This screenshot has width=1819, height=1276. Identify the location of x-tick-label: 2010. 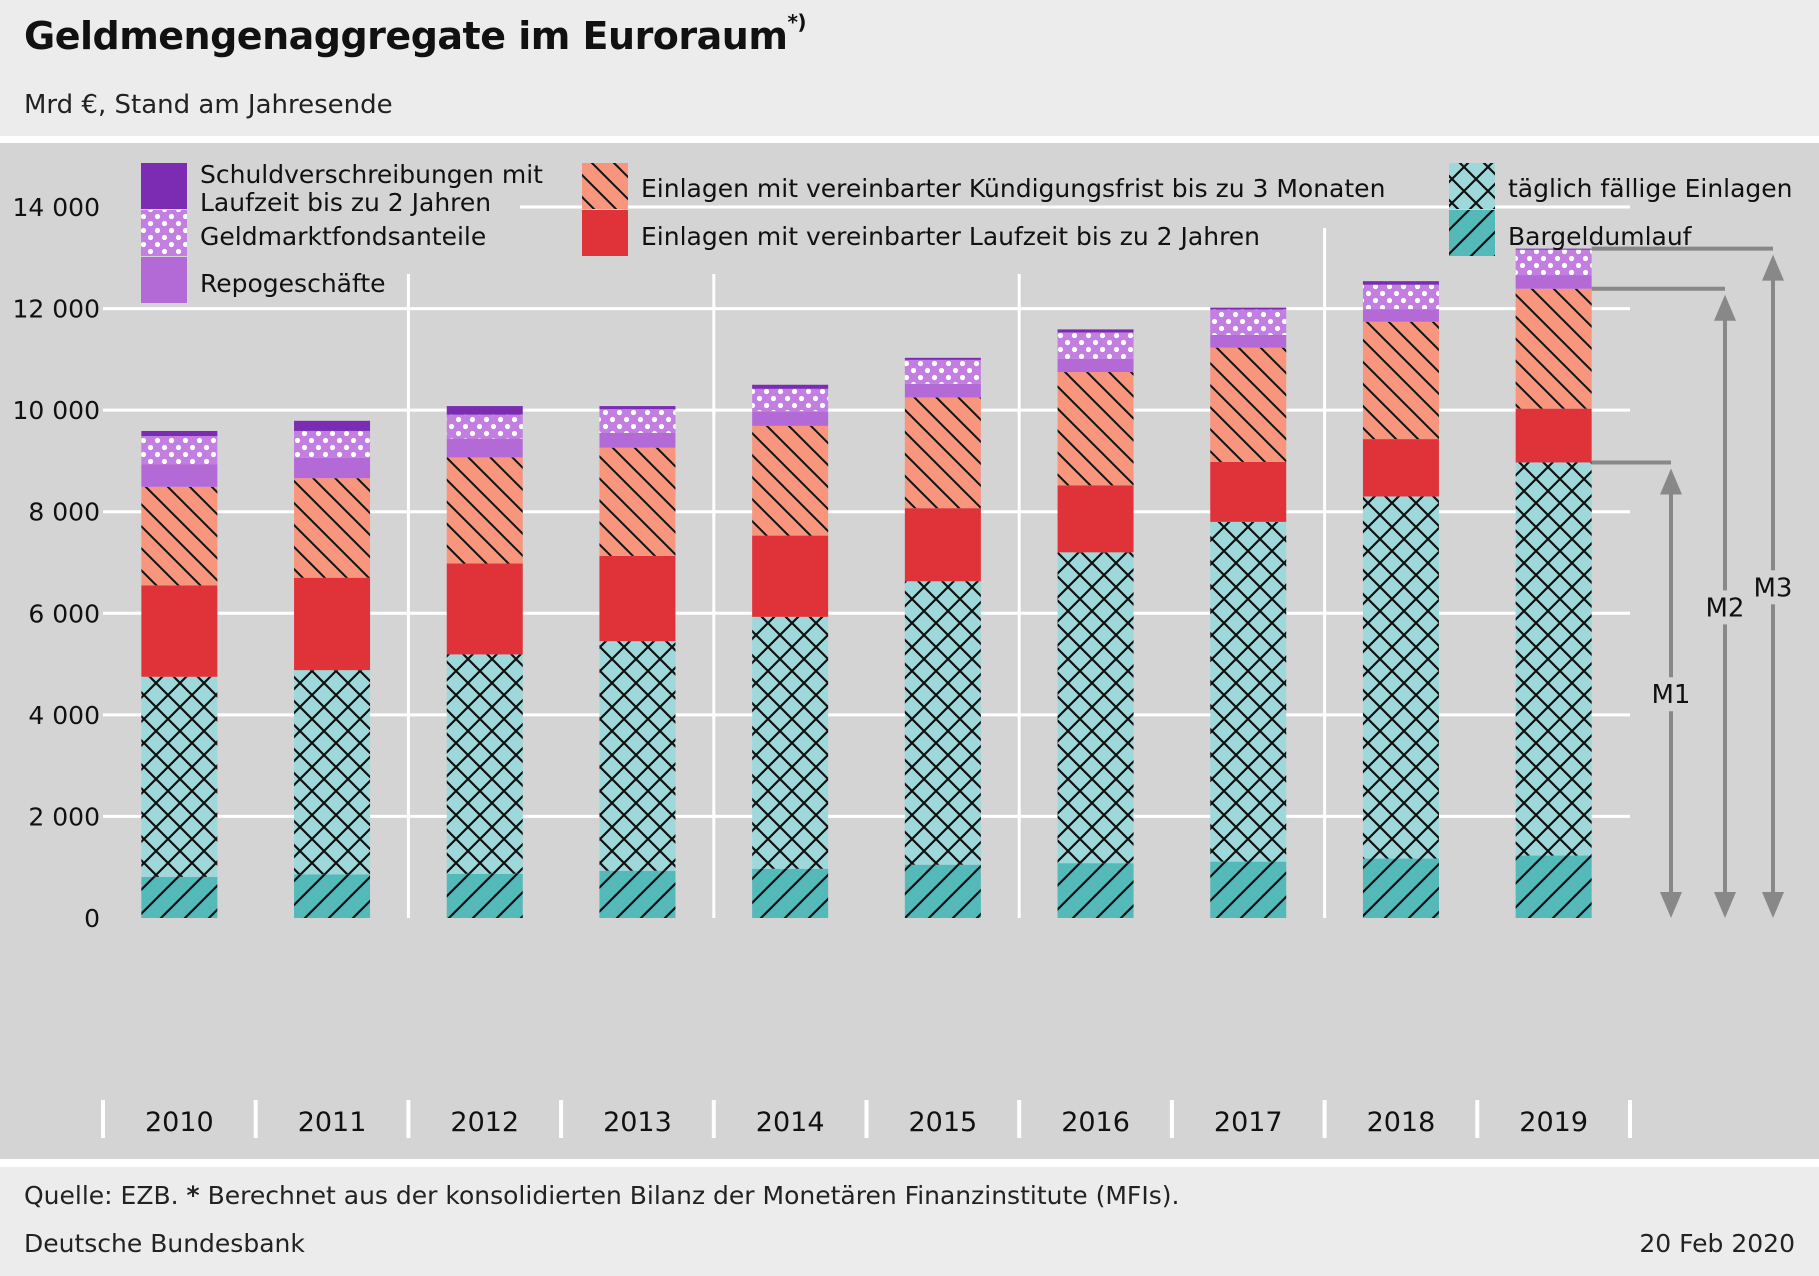
(179, 1122).